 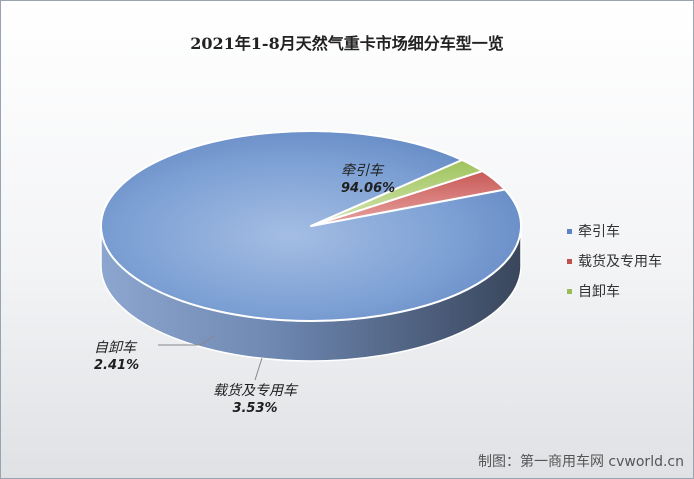 I want to click on leader-line-zaihuo, so click(x=258, y=369).